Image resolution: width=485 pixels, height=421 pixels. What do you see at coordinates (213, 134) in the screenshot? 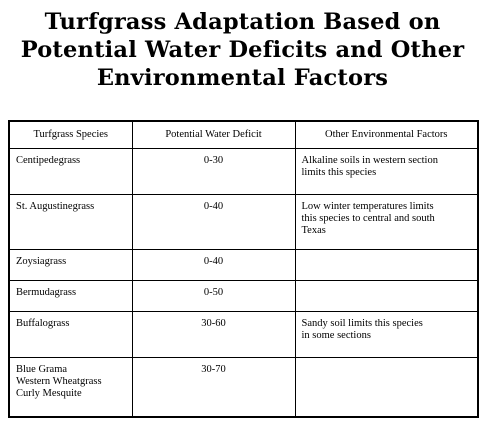
I see `header-water-deficit: Potential Water Deficit` at bounding box center [213, 134].